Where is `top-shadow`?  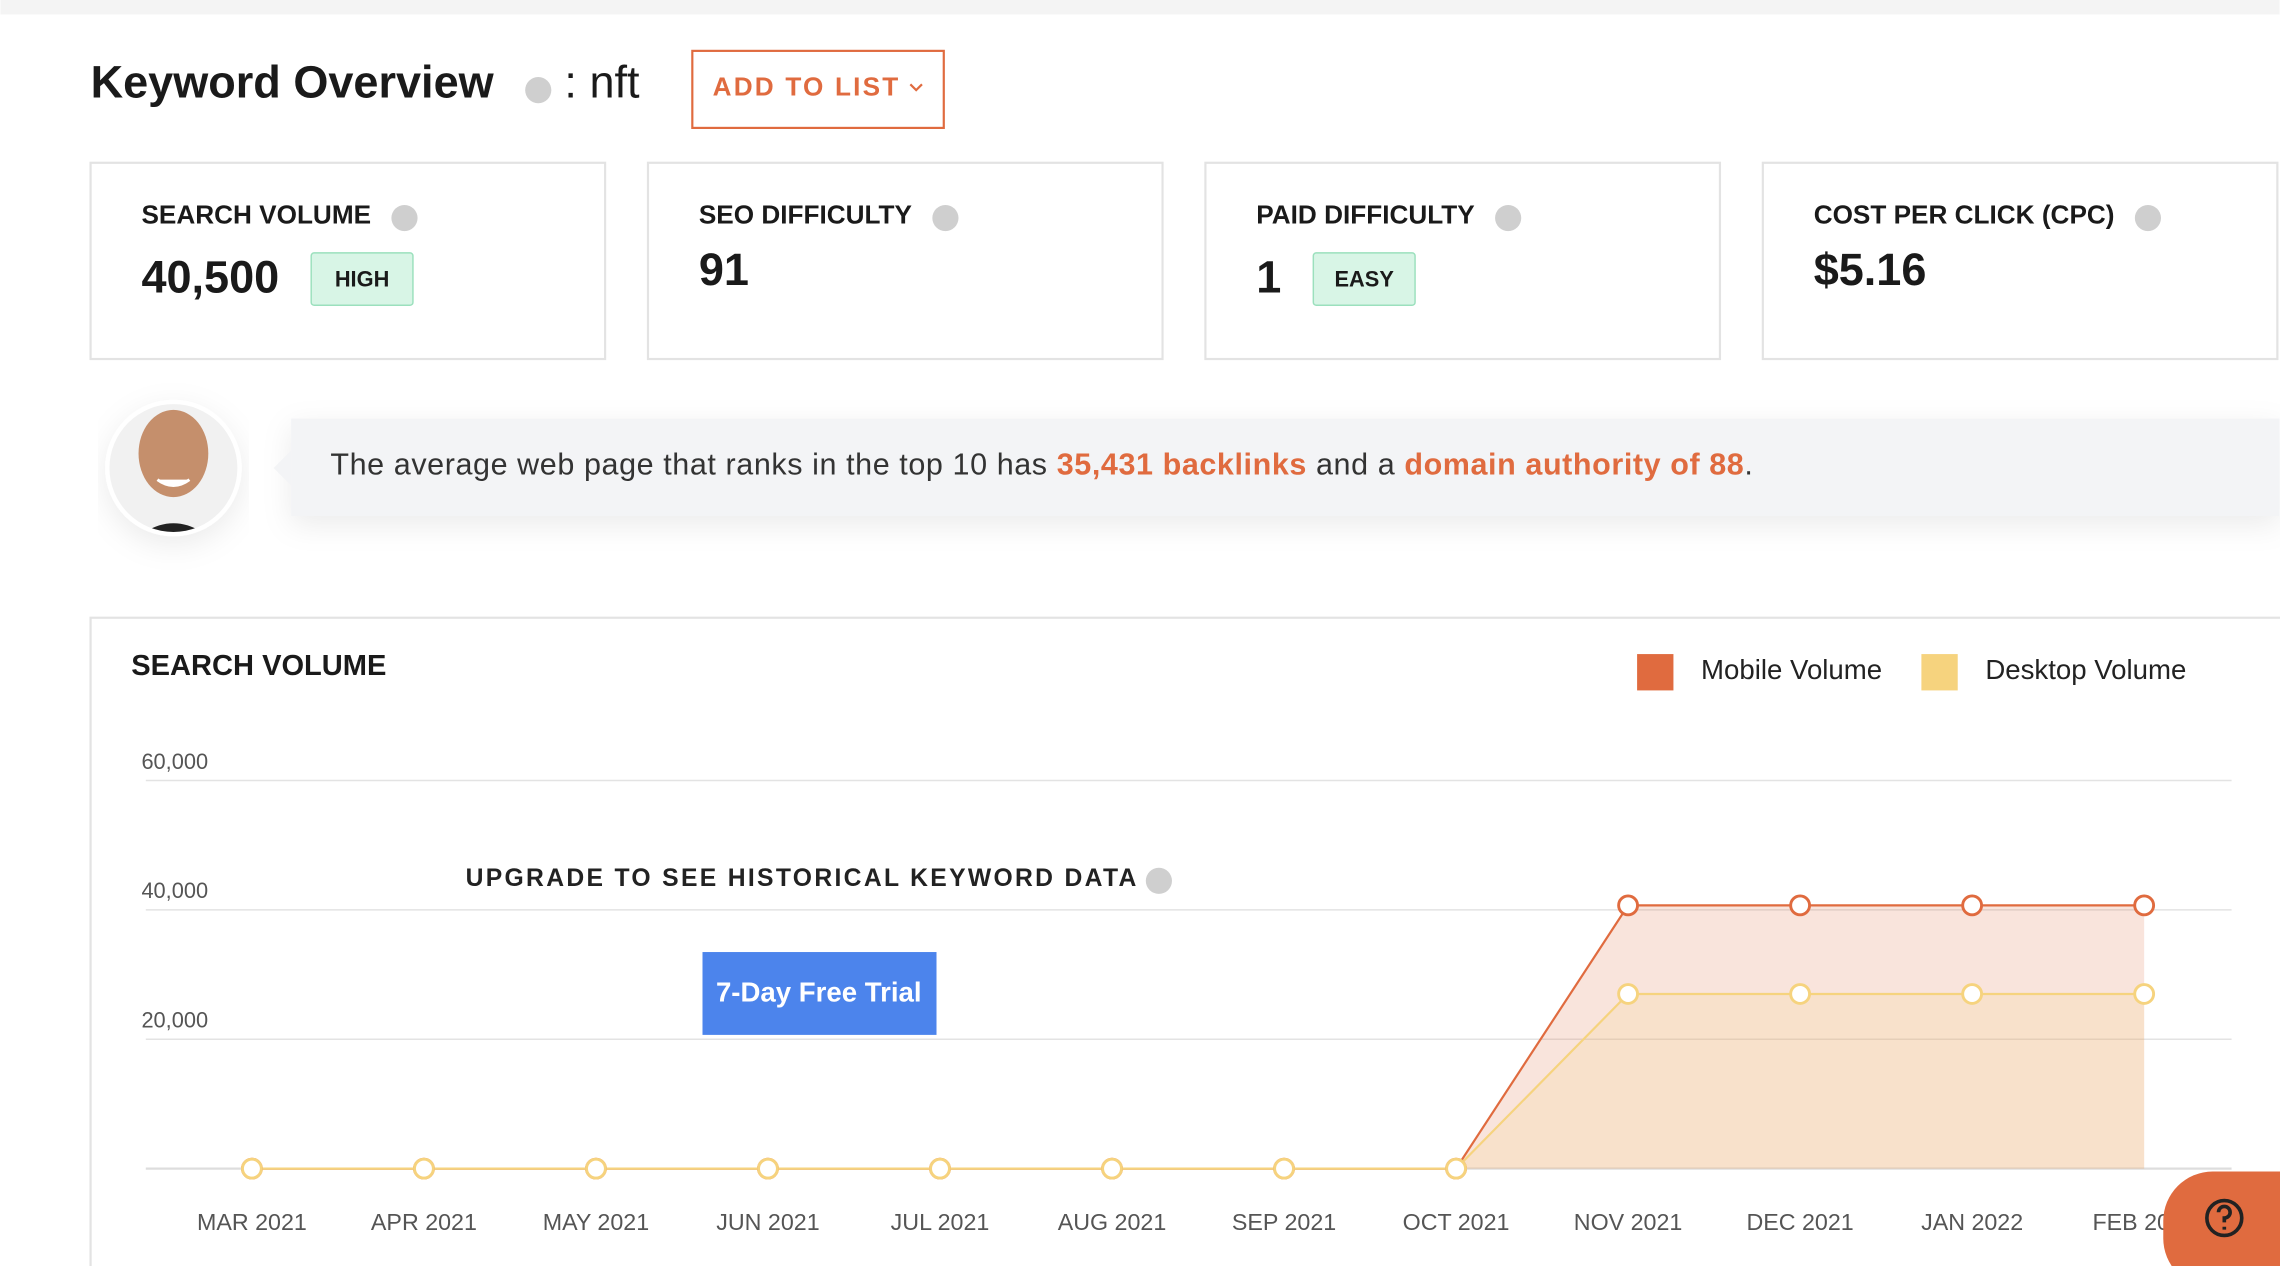
top-shadow is located at coordinates (1140, 7).